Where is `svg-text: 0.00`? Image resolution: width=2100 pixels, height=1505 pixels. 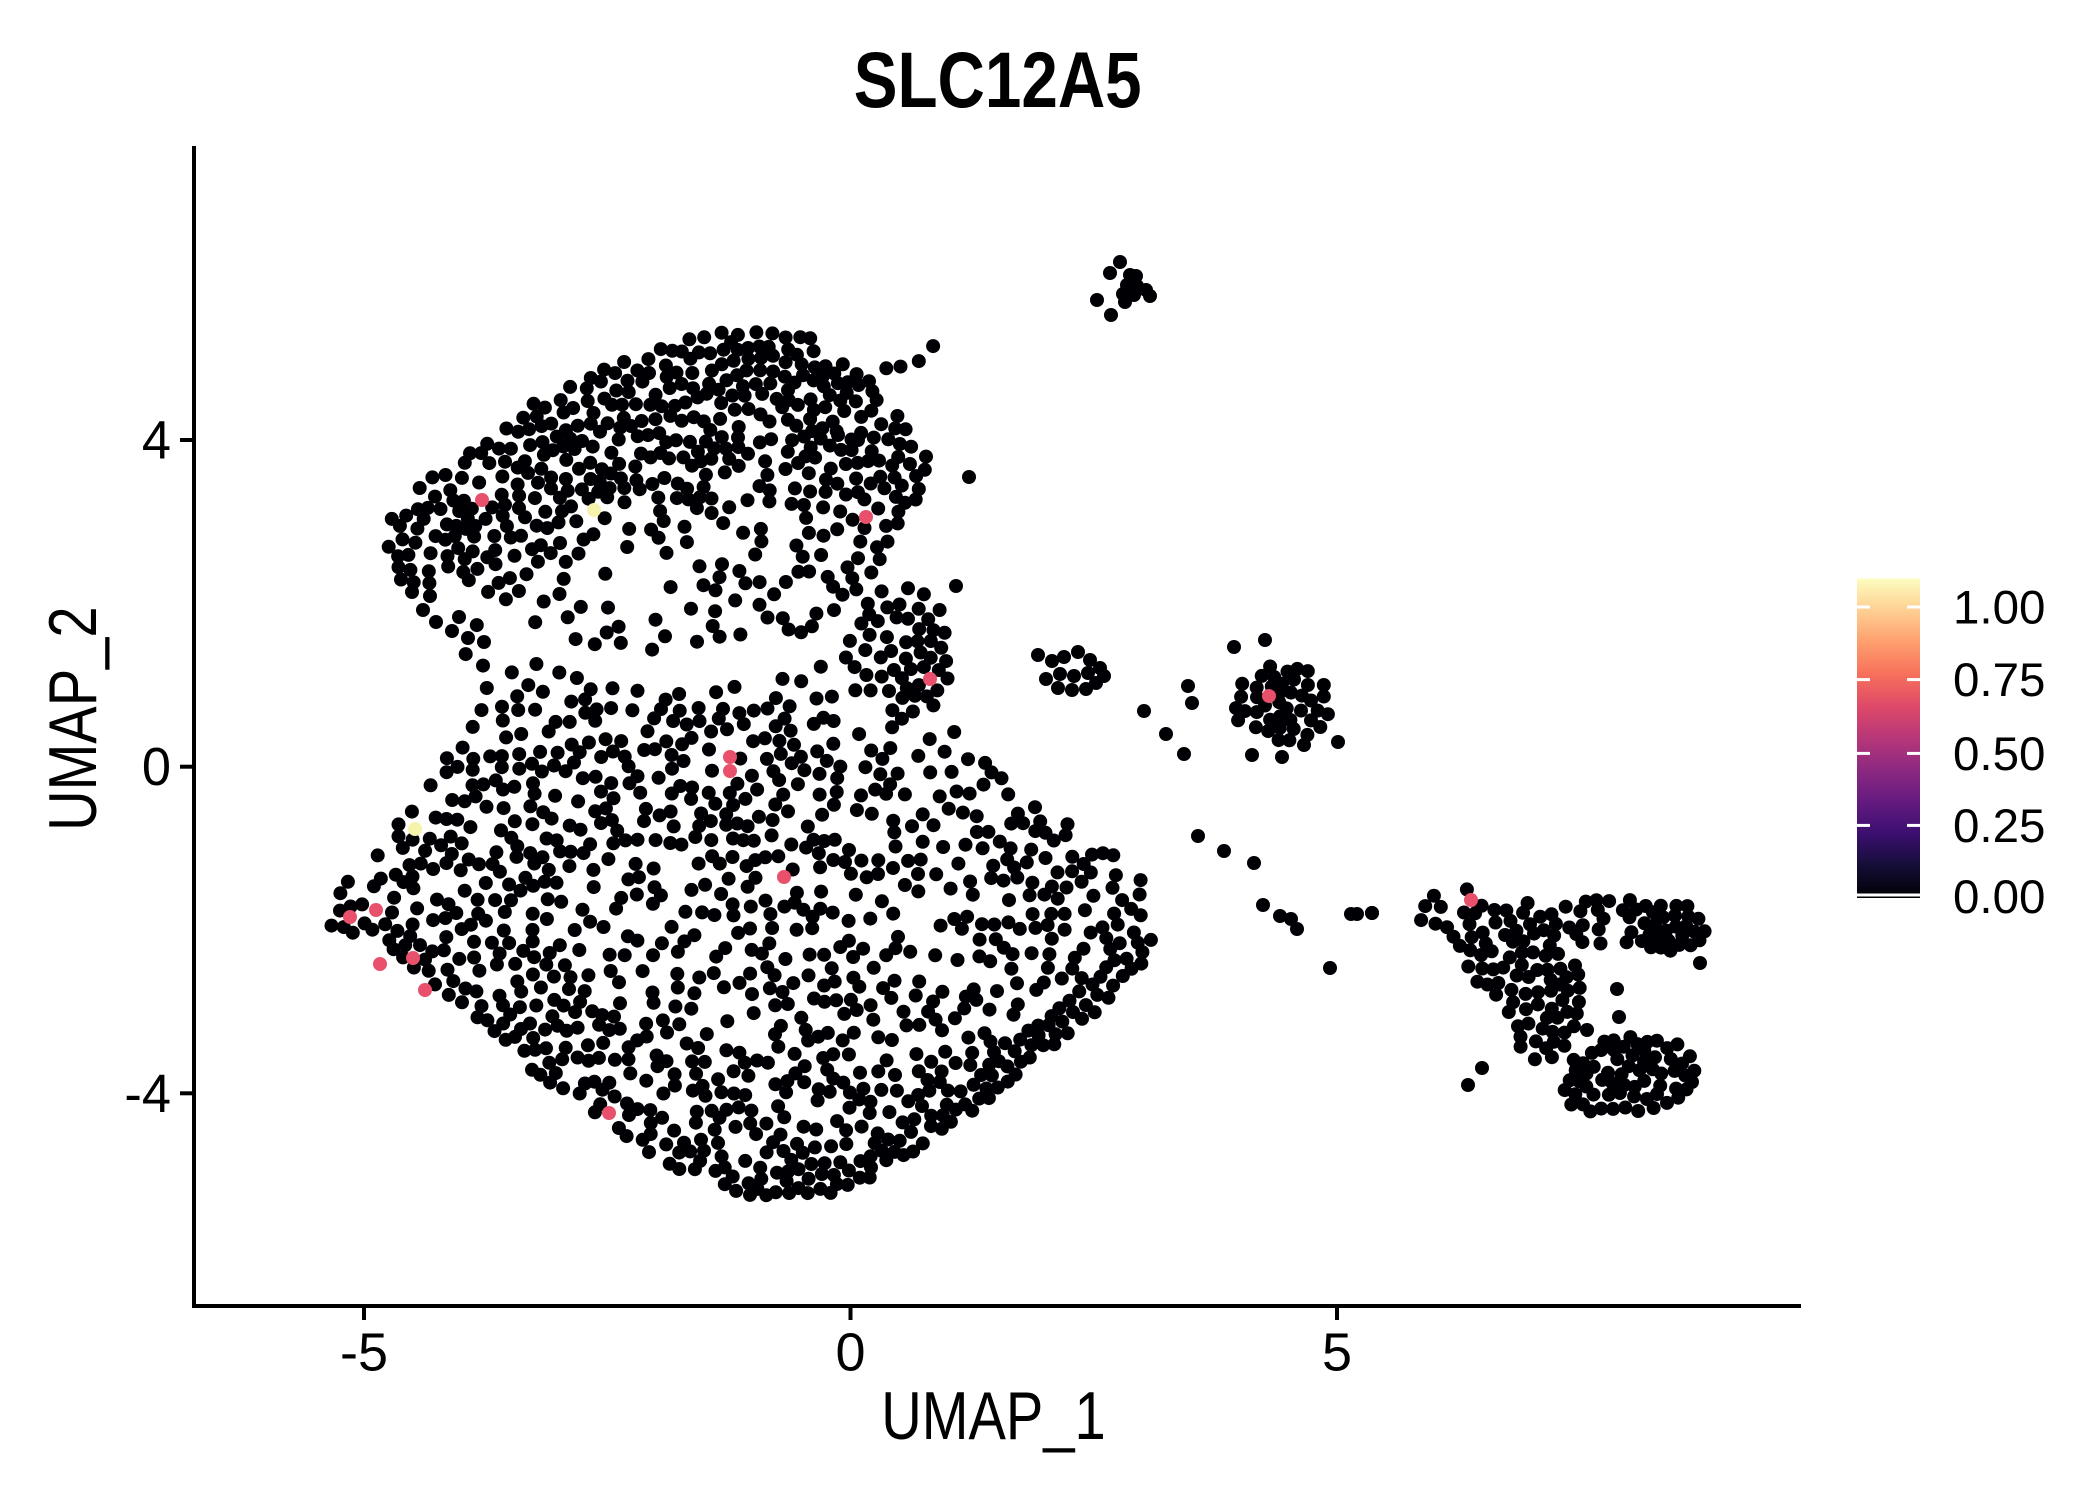
svg-text: 0.00 is located at coordinates (1999, 897).